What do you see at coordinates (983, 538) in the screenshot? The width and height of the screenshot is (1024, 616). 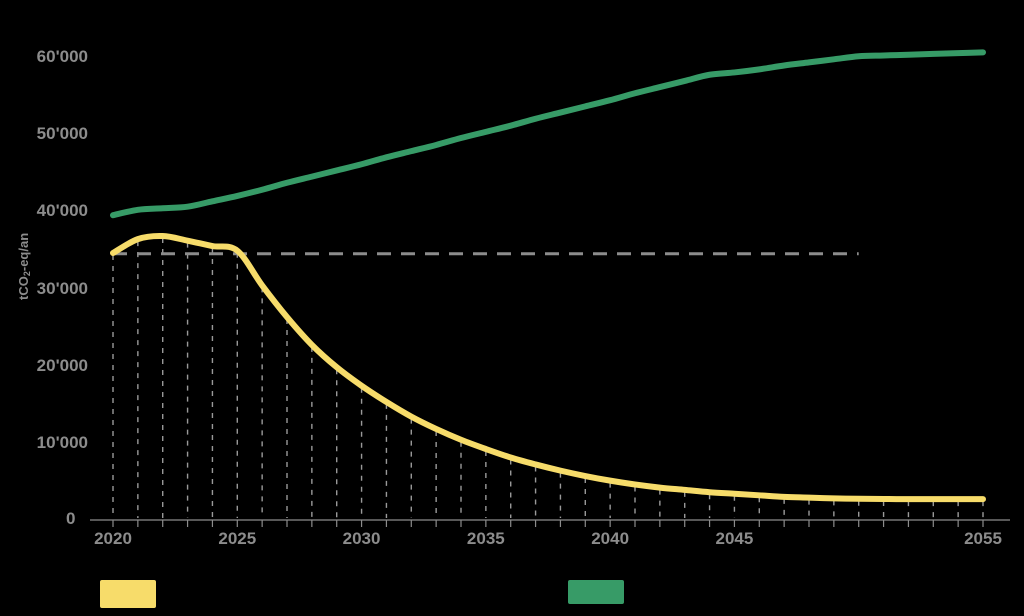 I see `x-axis-tick-label: 2055` at bounding box center [983, 538].